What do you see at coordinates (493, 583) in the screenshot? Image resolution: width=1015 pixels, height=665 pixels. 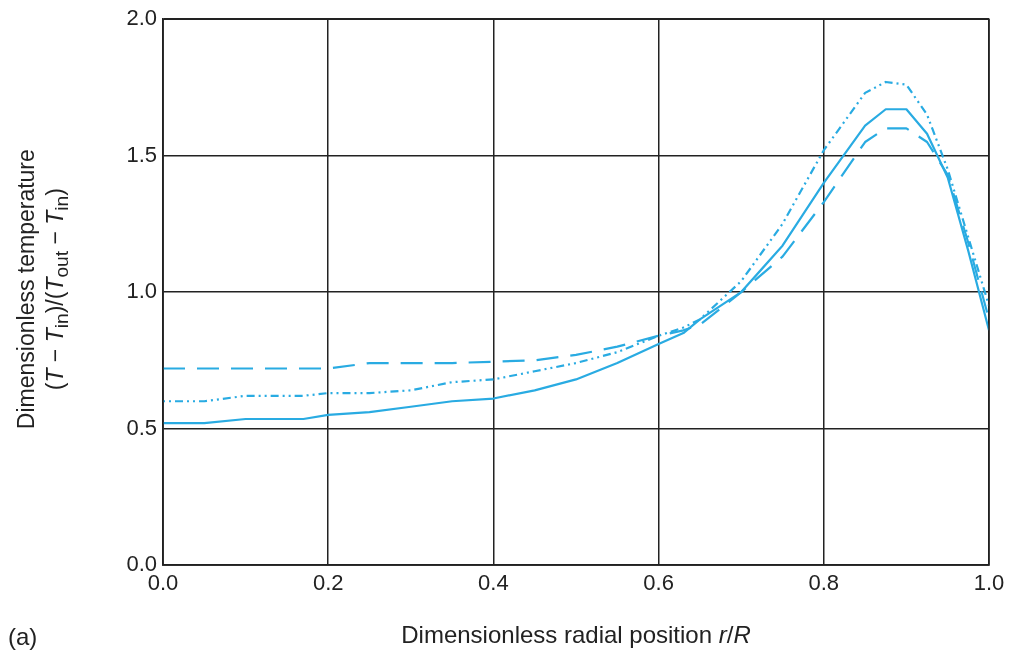 I see `x-tick-label: 0.4` at bounding box center [493, 583].